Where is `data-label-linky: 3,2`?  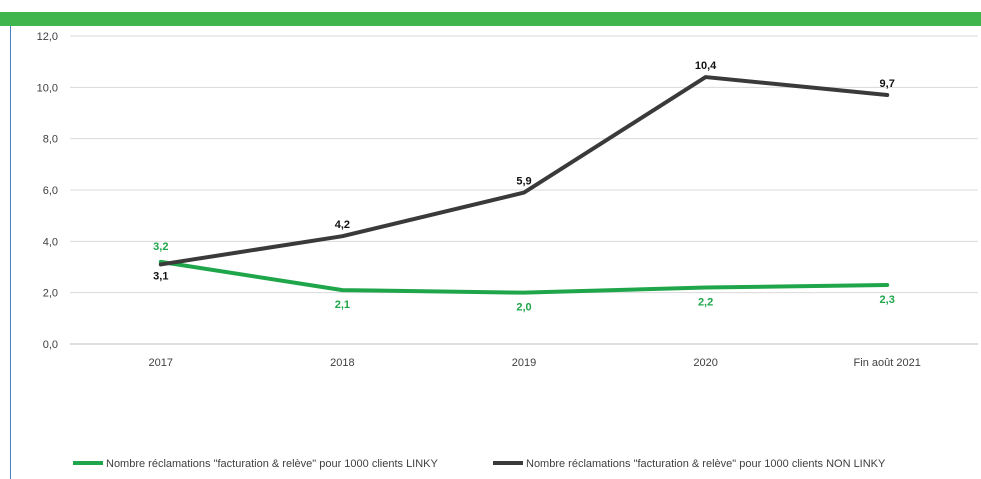 data-label-linky: 3,2 is located at coordinates (160, 247).